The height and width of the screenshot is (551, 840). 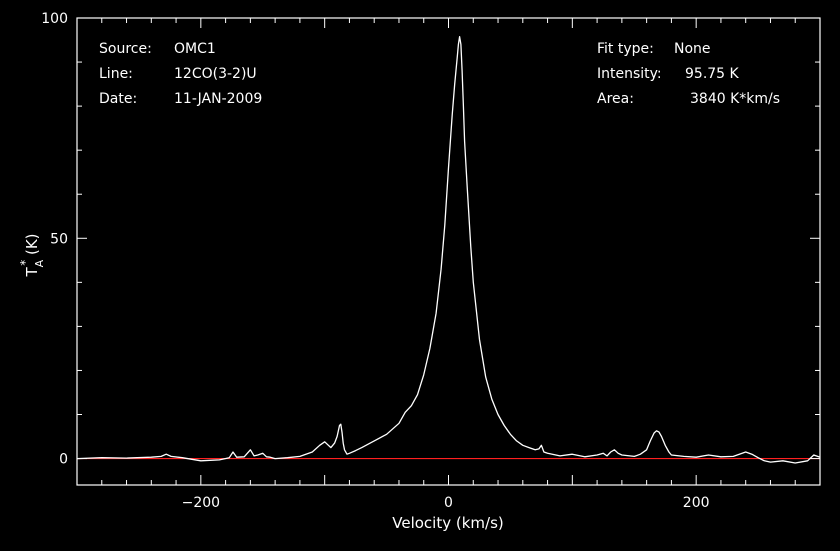 I want to click on y-tick-label: 50, so click(x=59, y=239).